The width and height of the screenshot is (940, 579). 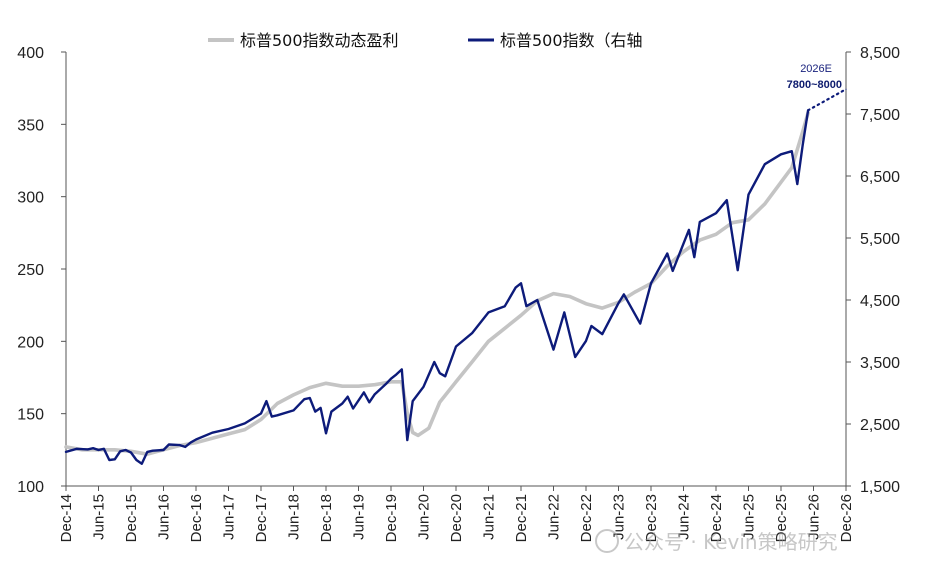 I want to click on legend-label-1: 标普500指数（右轴, so click(x=571, y=40).